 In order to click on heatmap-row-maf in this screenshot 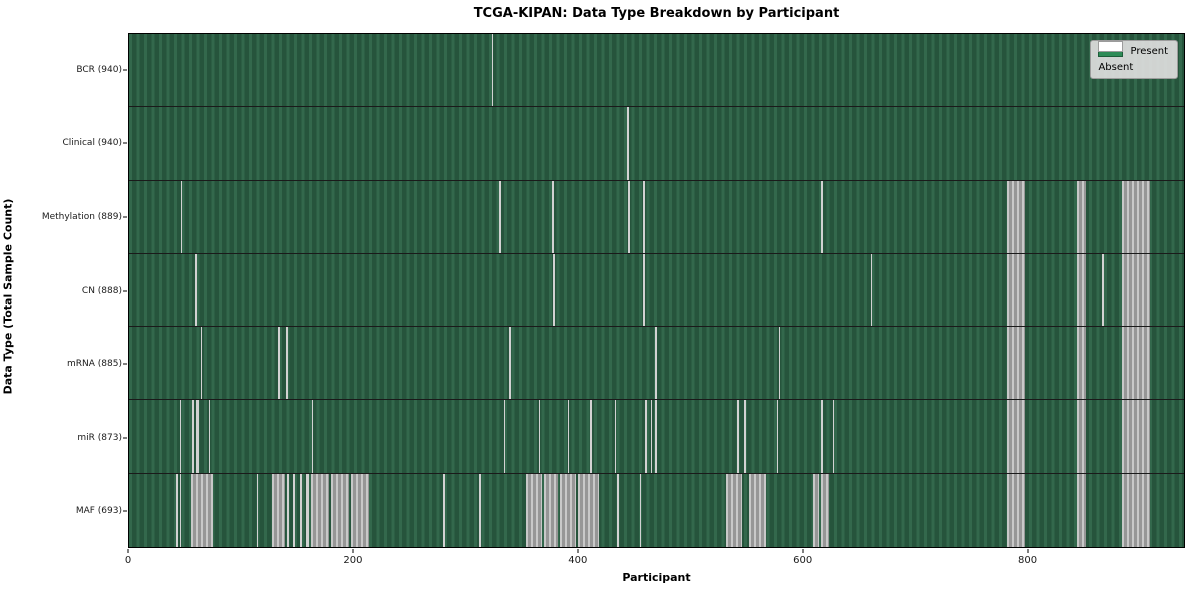, I will do `click(656, 510)`.